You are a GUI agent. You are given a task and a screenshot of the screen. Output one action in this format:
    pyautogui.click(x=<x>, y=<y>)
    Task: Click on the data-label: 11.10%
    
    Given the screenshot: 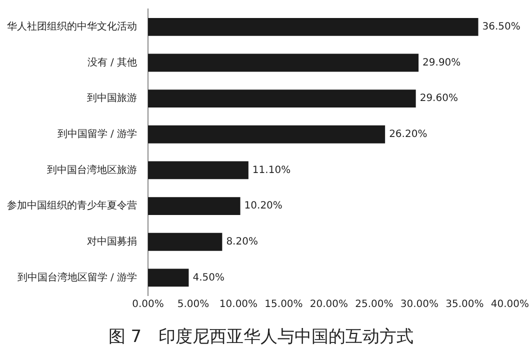 What is the action you would take?
    pyautogui.click(x=271, y=170)
    